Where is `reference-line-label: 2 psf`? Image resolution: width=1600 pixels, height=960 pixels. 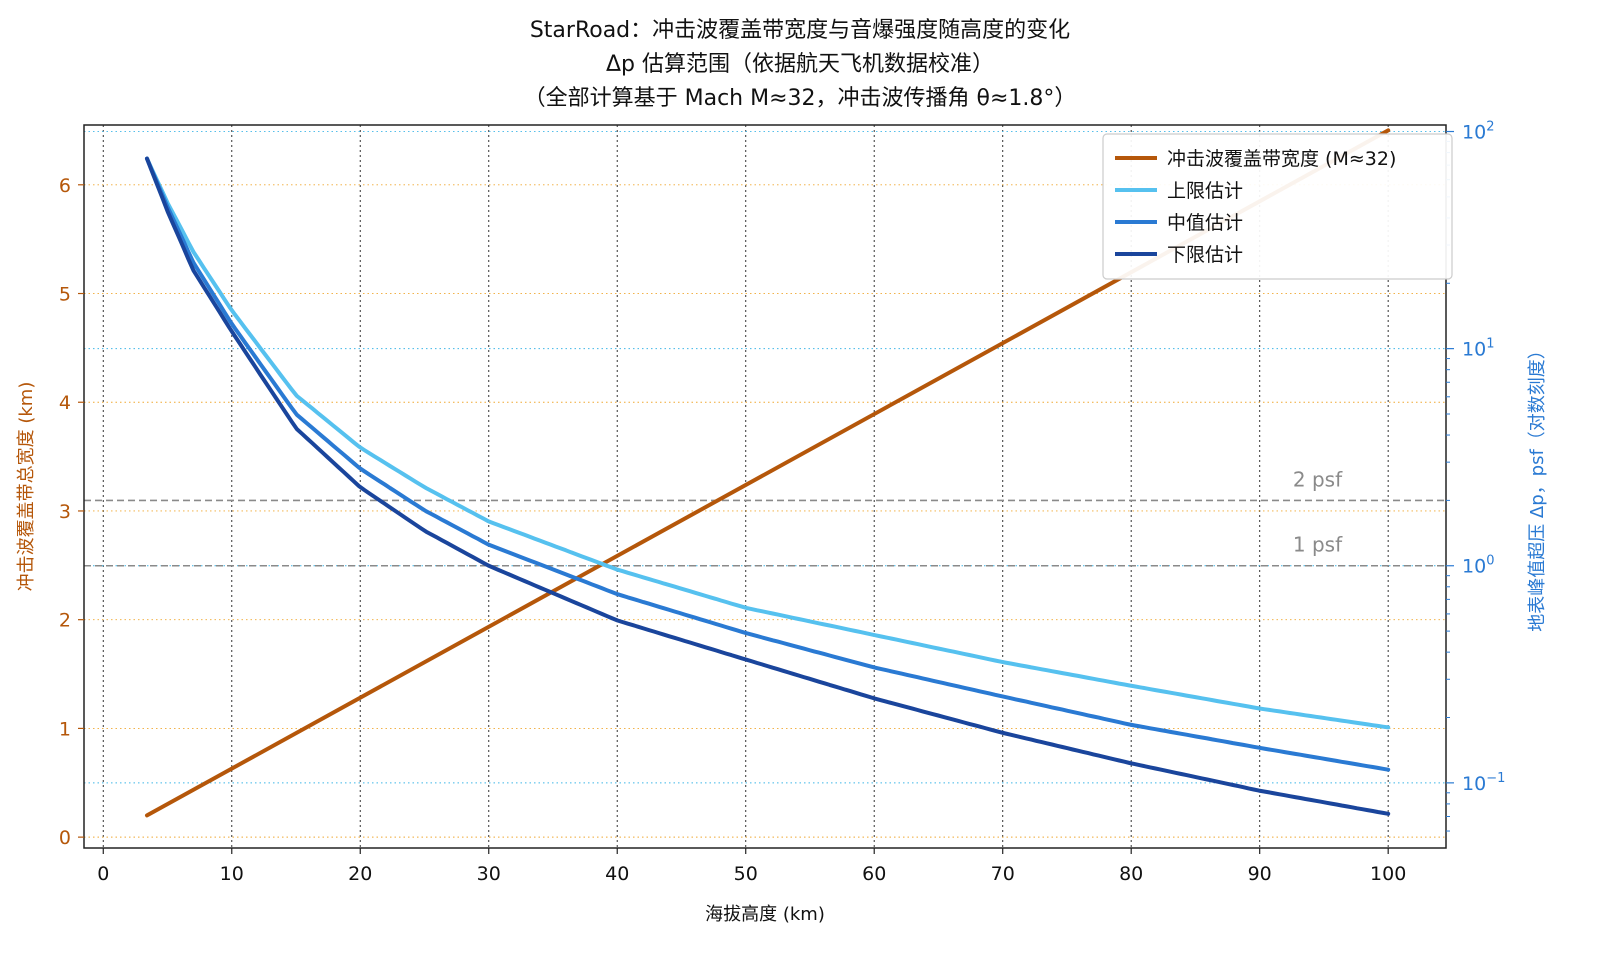
reference-line-label: 2 psf is located at coordinates (1318, 479).